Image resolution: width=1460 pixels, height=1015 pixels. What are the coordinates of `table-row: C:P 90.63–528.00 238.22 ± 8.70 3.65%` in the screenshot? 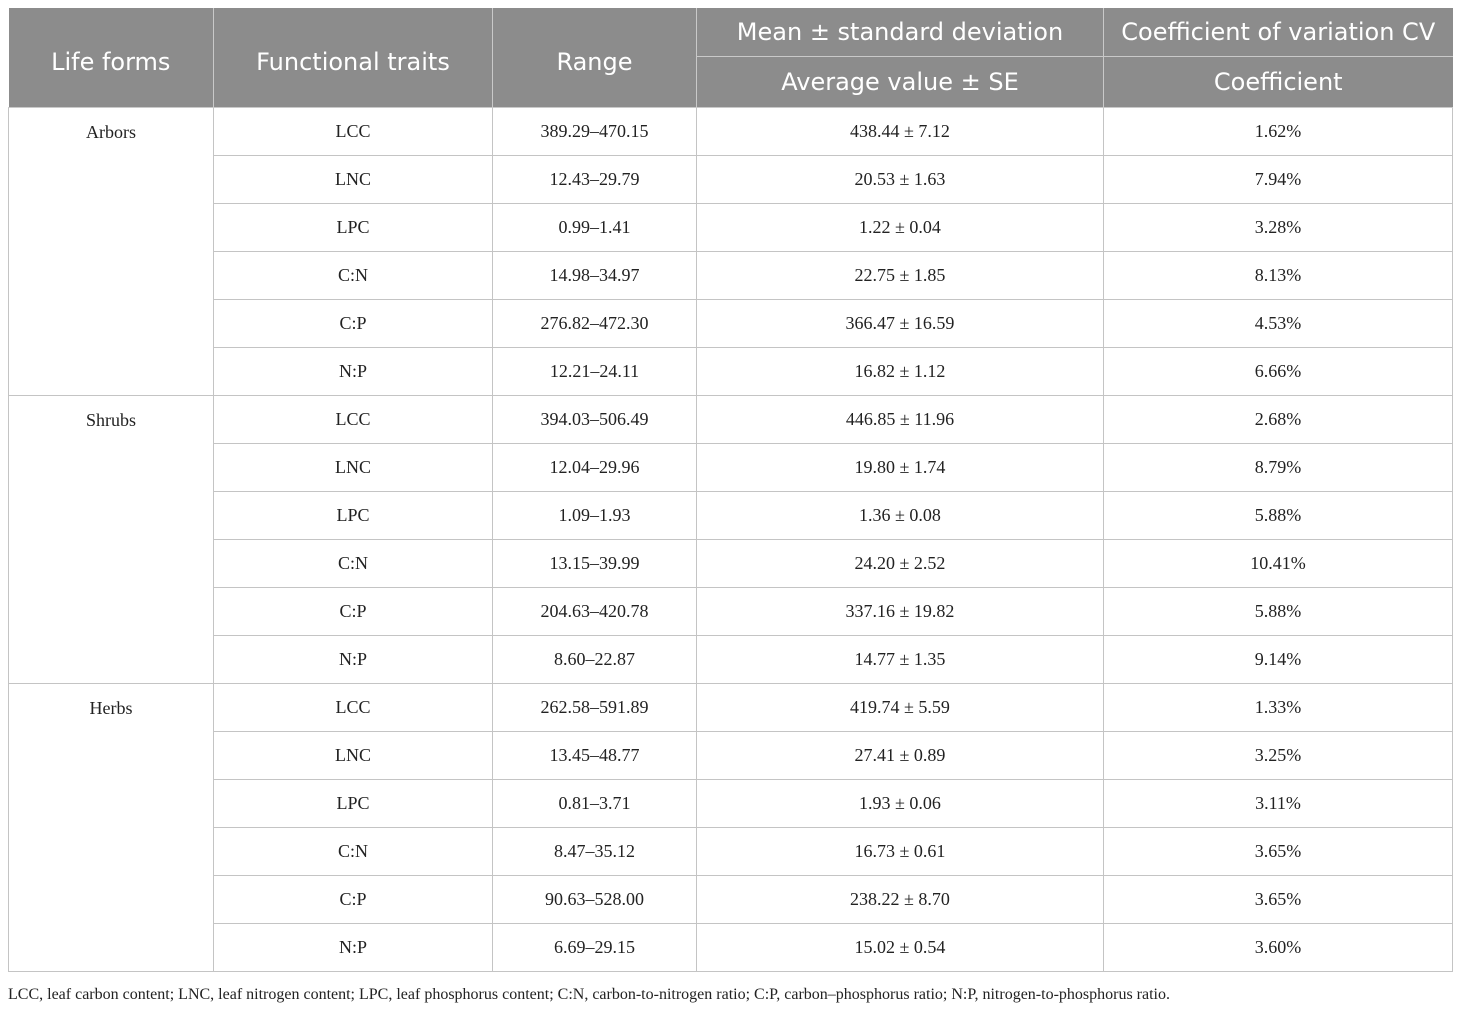 It's located at (731, 899).